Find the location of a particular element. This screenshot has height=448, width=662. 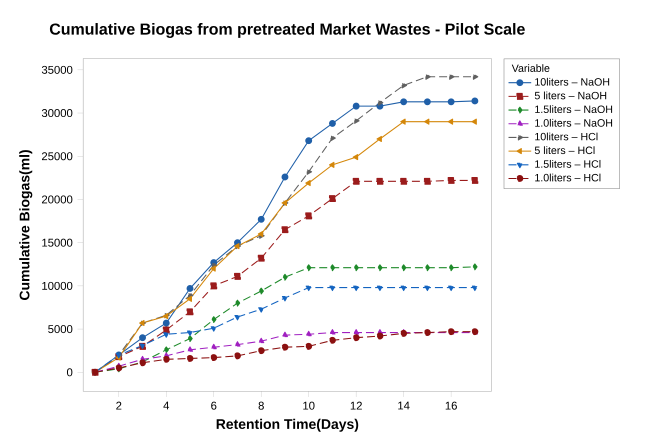

x-tick-label: 4 is located at coordinates (166, 406).